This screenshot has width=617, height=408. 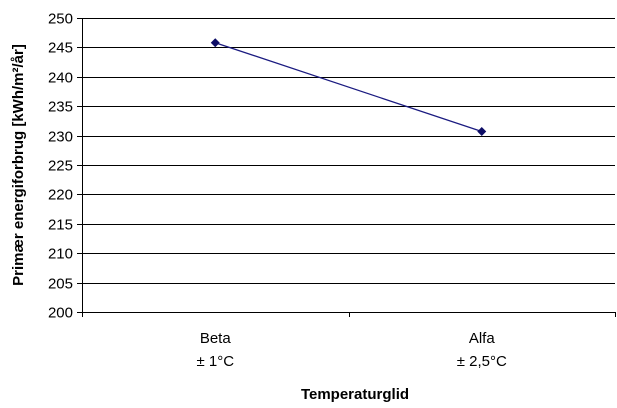 I want to click on y-tick-label: 235, so click(x=60, y=107).